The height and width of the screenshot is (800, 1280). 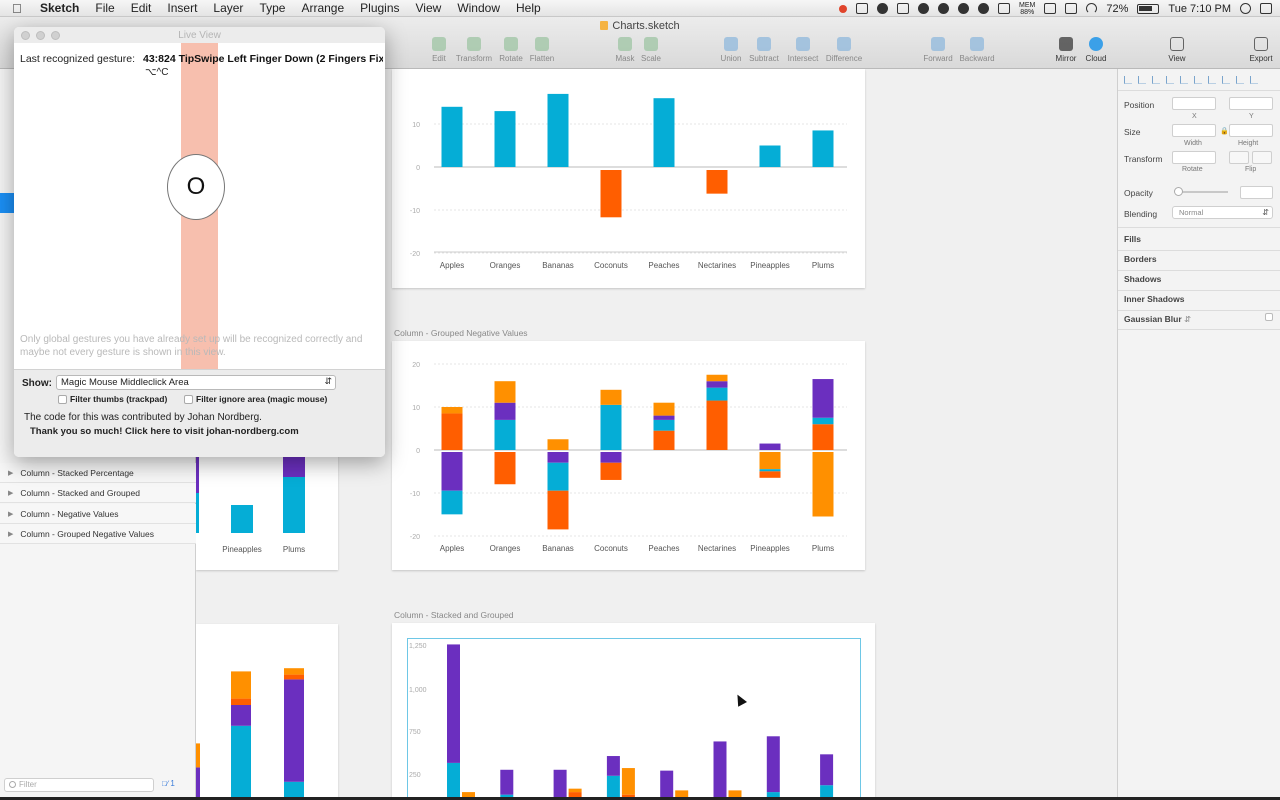 What do you see at coordinates (1027, 9) in the screenshot?
I see `memory-monitor: MEM 88%` at bounding box center [1027, 9].